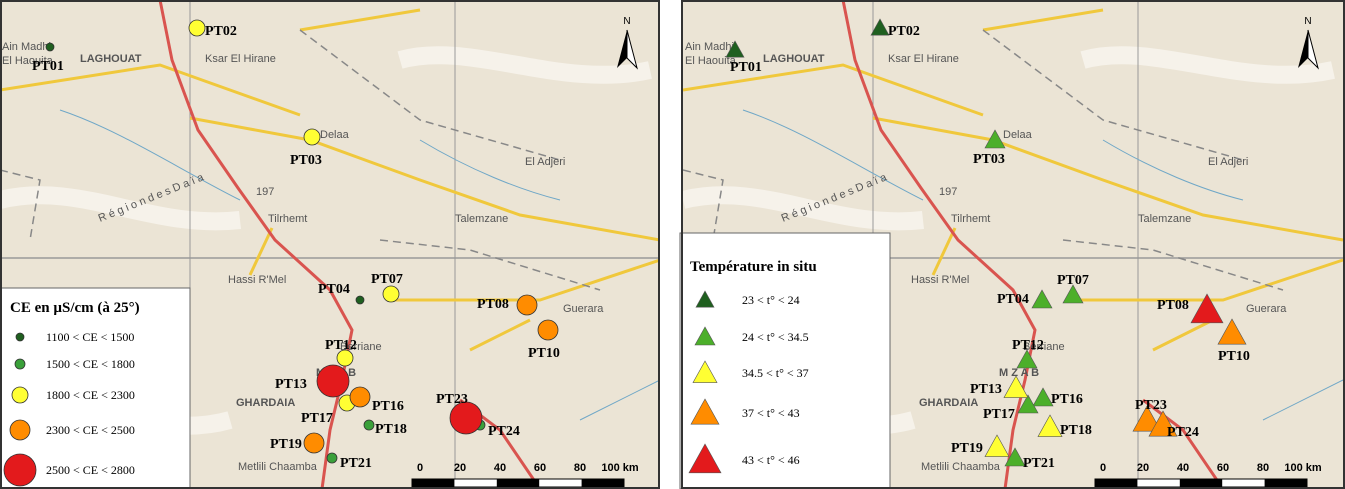 This screenshot has height=489, width=1345. Describe the element at coordinates (90, 470) in the screenshot. I see `legend-label: 2500 < CE < 2800` at that location.